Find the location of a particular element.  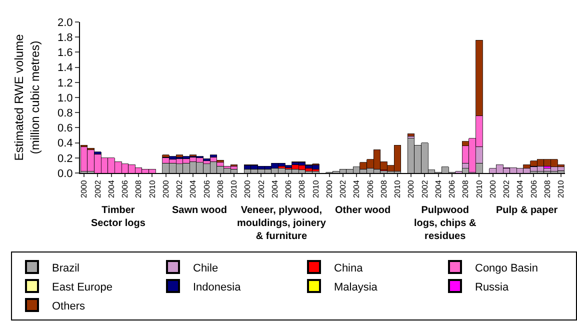

text: Timber Sector logs is located at coordinates (118, 217).